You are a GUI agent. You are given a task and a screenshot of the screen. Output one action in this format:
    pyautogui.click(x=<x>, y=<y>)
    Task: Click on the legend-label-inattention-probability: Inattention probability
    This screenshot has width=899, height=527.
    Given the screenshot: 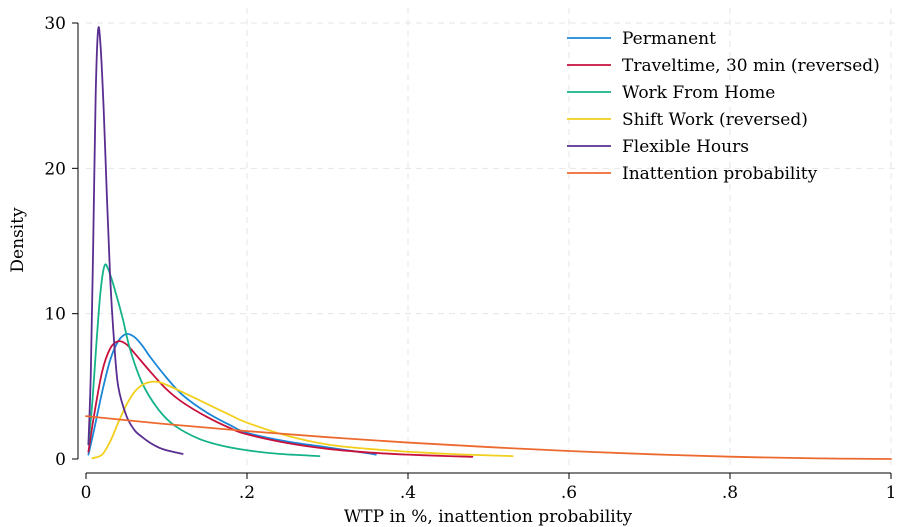 What is the action you would take?
    pyautogui.click(x=720, y=174)
    